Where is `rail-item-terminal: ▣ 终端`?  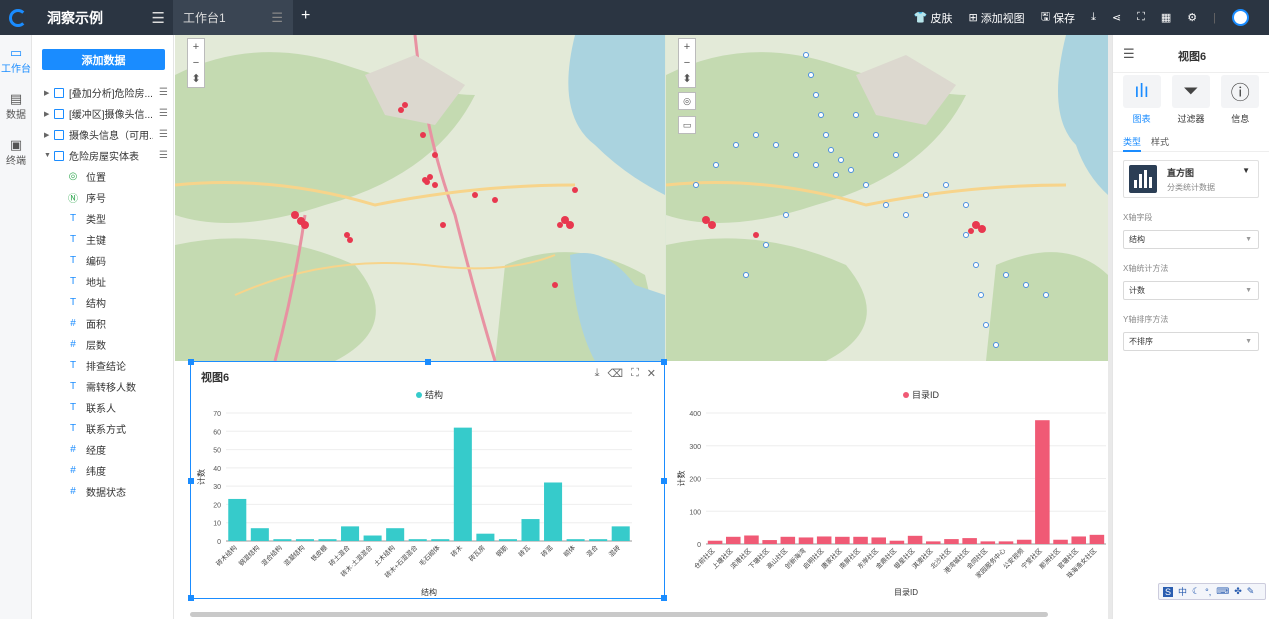 rail-item-terminal: ▣ 终端 is located at coordinates (16, 152).